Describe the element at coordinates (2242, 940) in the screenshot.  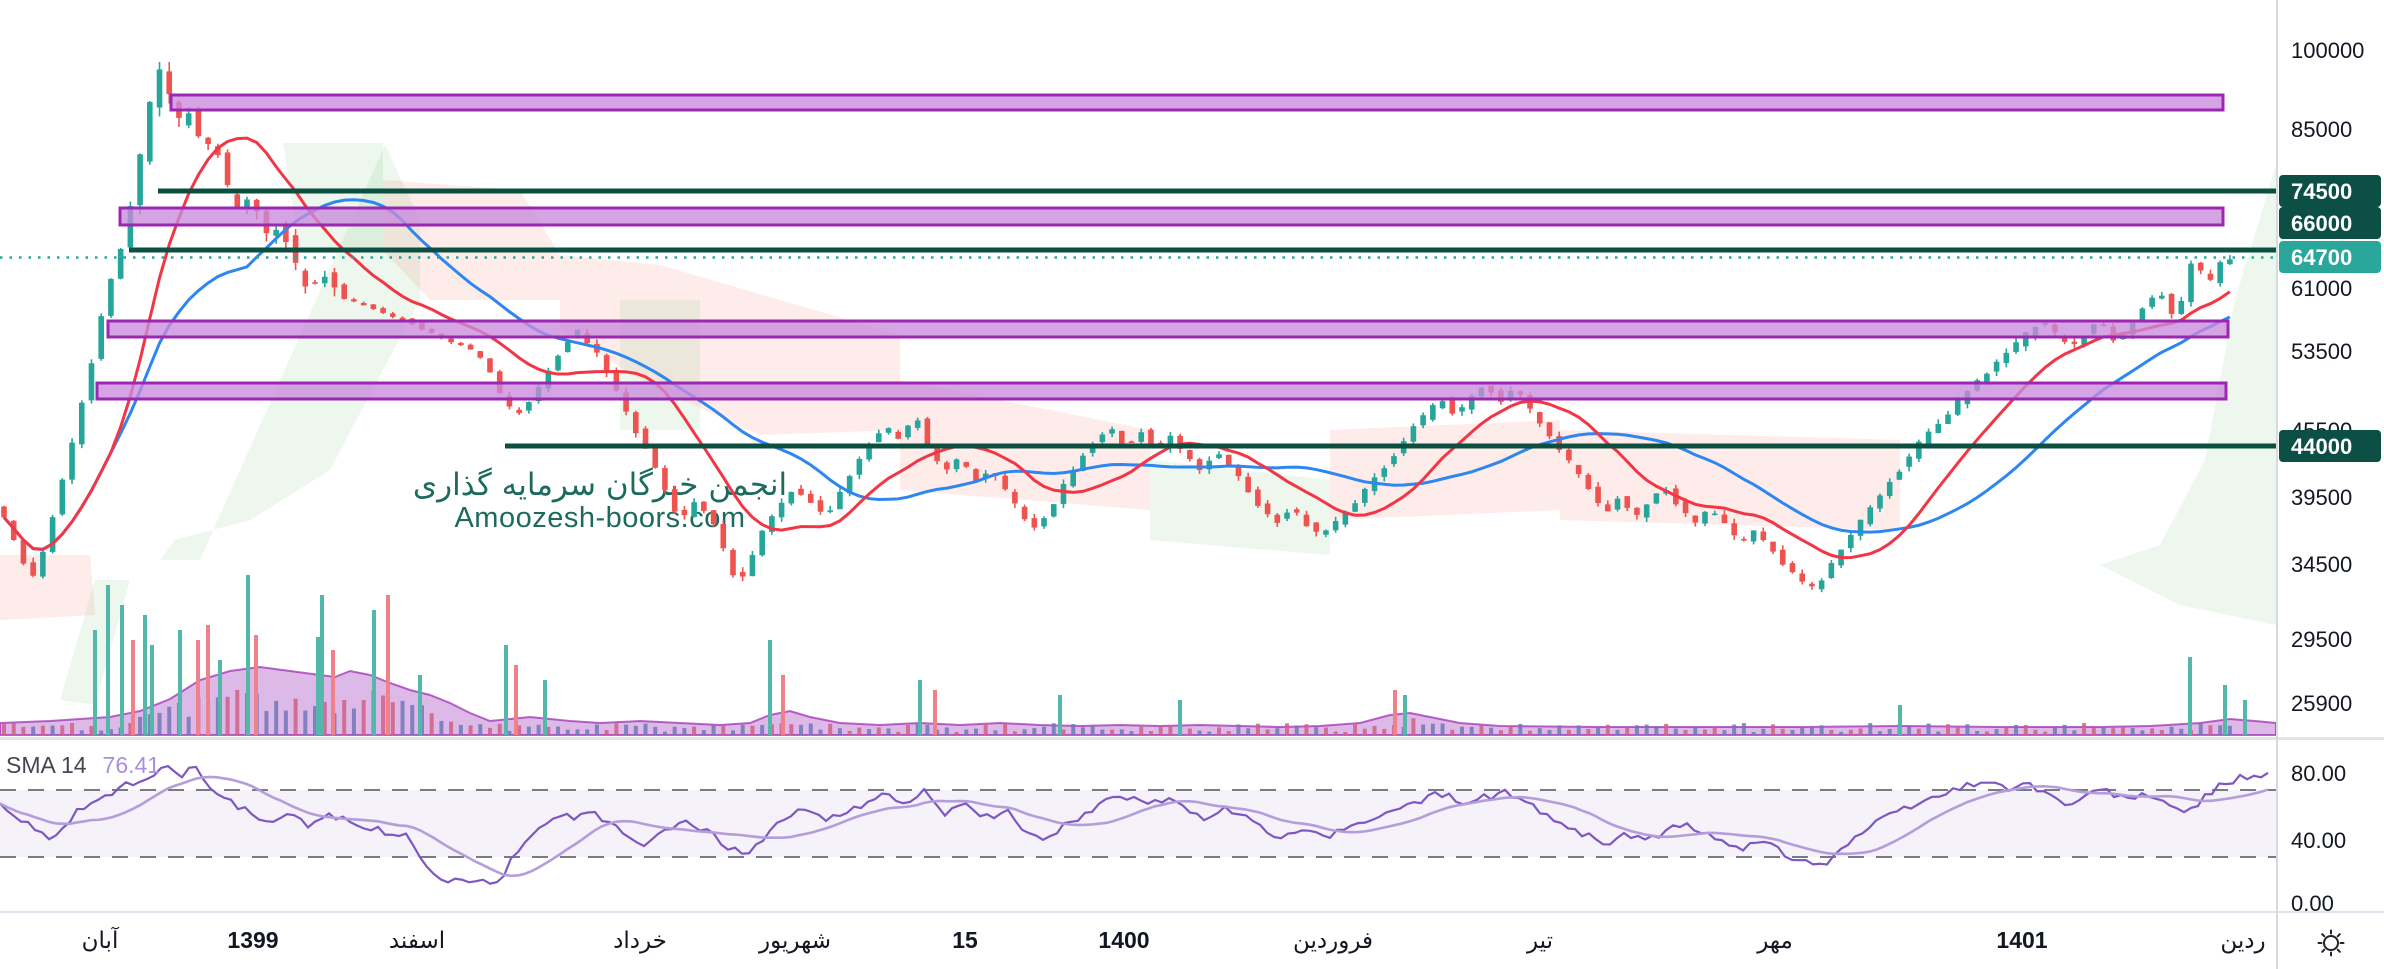
I see `time-label: ردین` at that location.